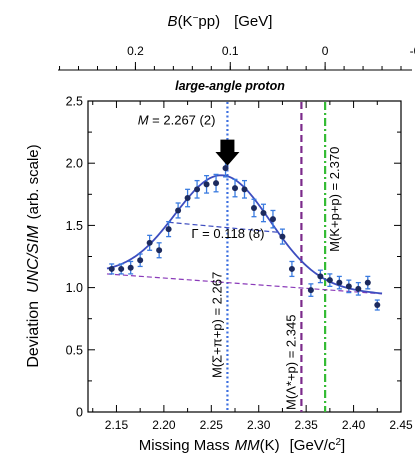 The image size is (415, 457). I want to click on x-tick-label: 2.45, so click(401, 425).